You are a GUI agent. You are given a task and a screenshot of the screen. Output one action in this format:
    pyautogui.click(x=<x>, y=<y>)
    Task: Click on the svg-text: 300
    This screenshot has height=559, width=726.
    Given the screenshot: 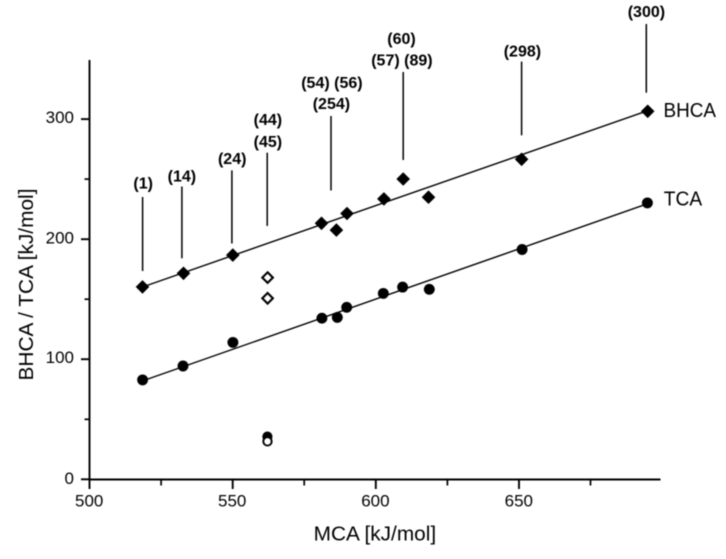 What is the action you would take?
    pyautogui.click(x=60, y=117)
    